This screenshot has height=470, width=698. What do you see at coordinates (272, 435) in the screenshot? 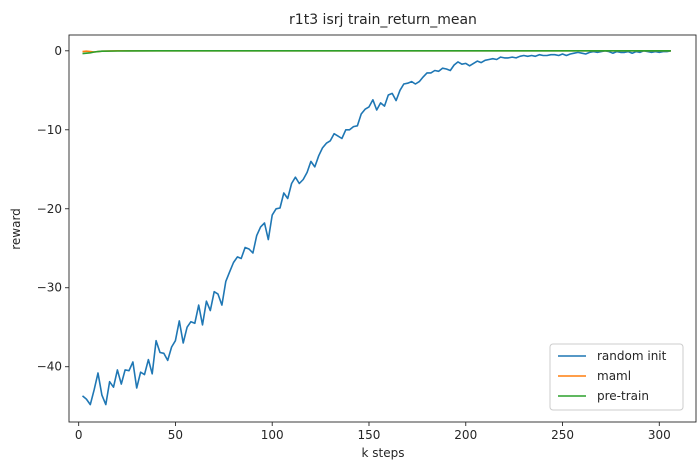
I see `x-tick-label: 100` at bounding box center [272, 435].